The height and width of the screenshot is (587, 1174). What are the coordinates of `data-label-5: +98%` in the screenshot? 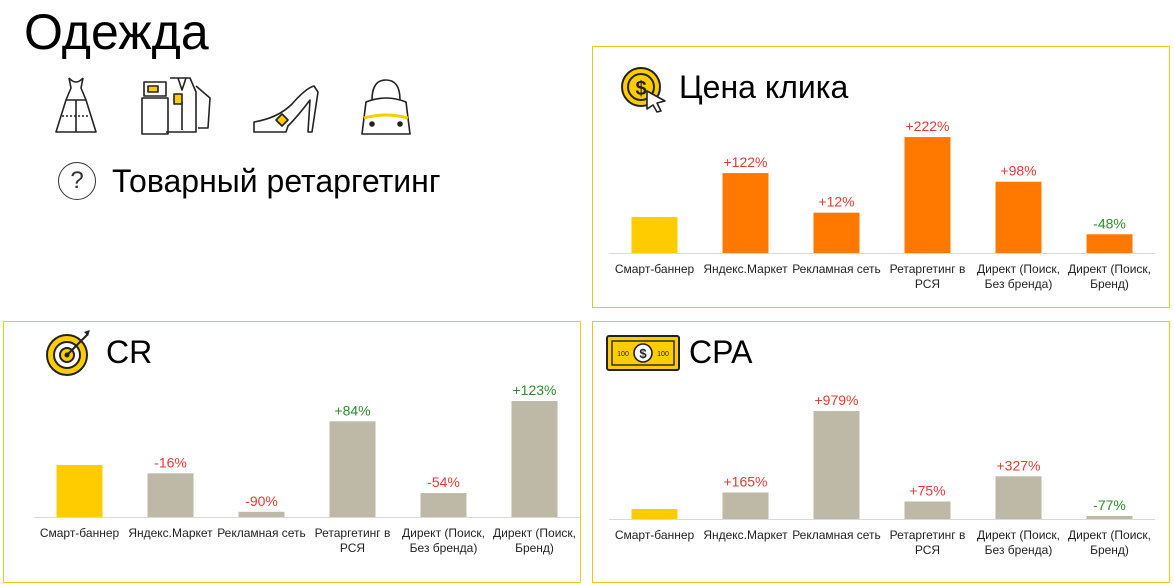 It's located at (1018, 171).